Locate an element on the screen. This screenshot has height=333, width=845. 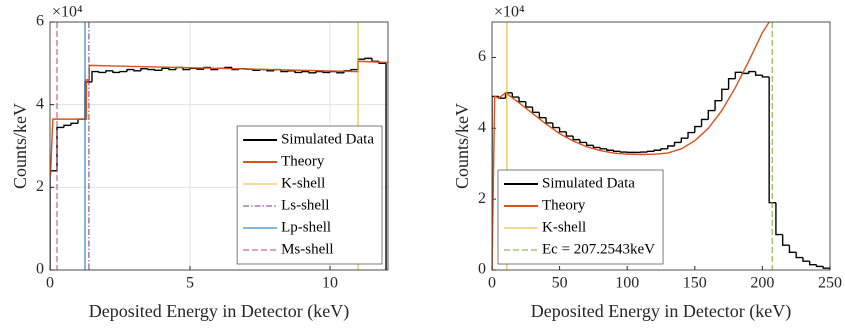
x-tick-label: 200 is located at coordinates (762, 283).